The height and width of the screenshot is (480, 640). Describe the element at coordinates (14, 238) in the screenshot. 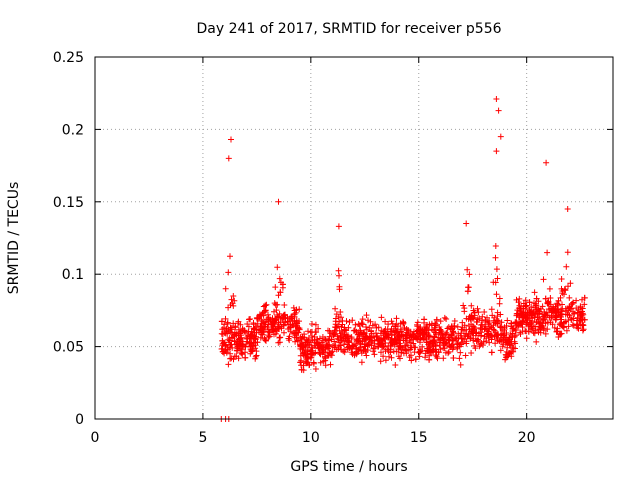

I see `y-axis-label: SRMTID / TECUs` at that location.